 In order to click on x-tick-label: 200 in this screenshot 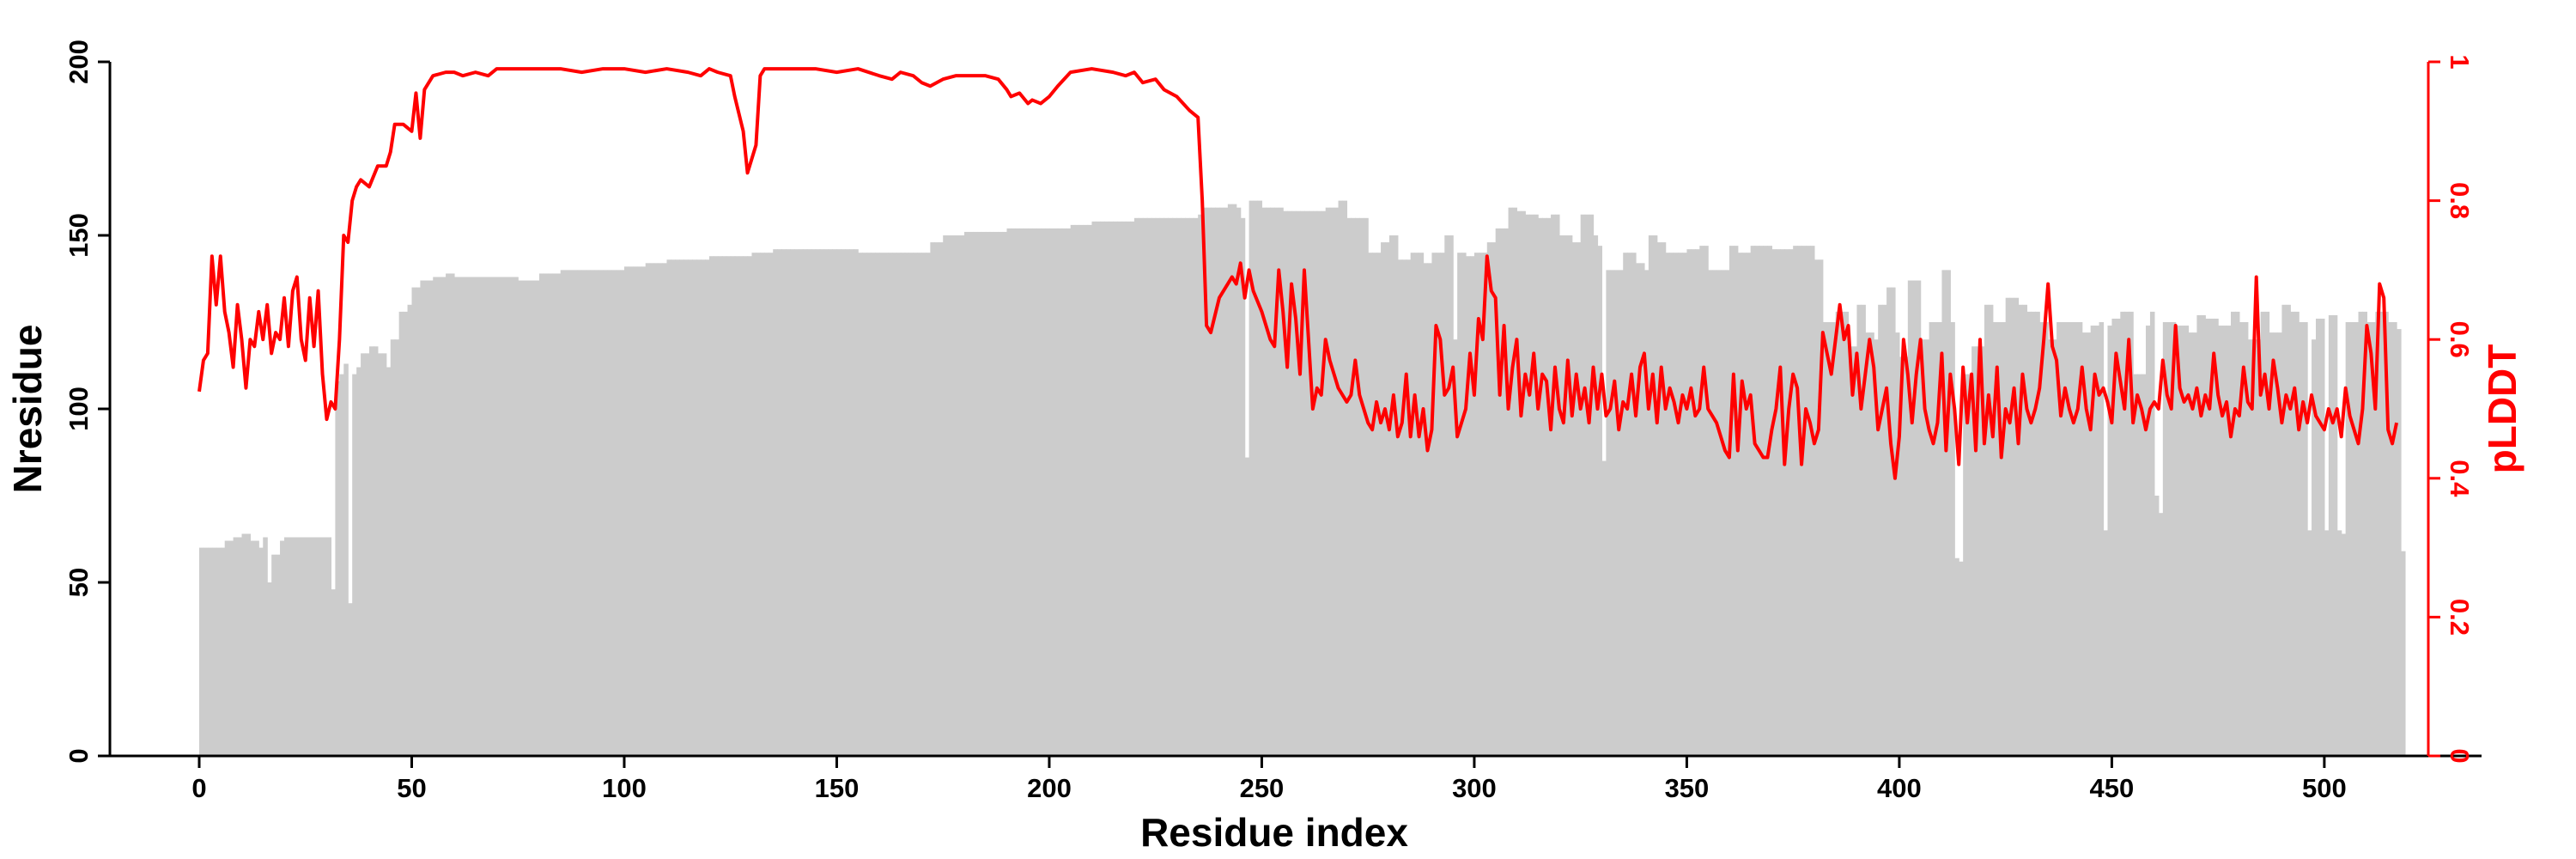, I will do `click(1049, 788)`.